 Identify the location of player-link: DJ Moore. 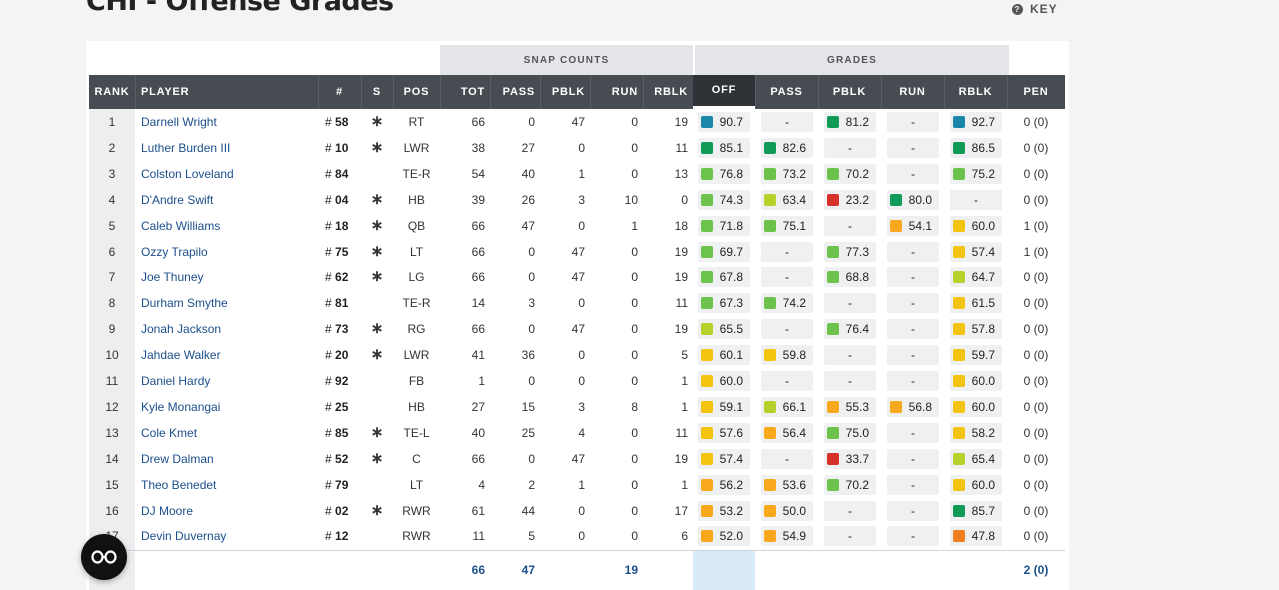
(167, 510).